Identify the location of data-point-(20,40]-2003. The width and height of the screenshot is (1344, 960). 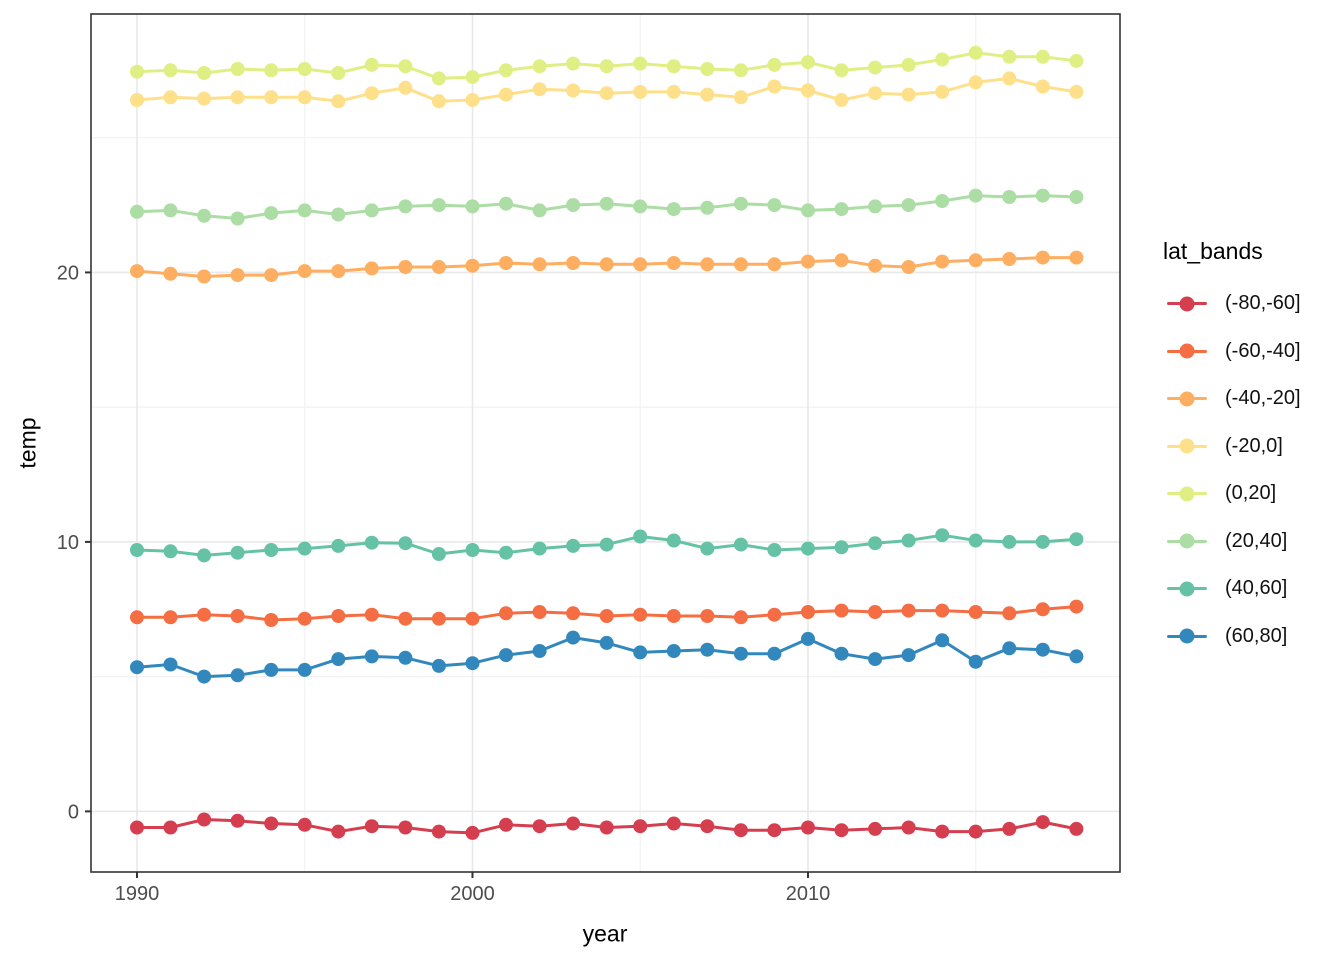
(573, 205).